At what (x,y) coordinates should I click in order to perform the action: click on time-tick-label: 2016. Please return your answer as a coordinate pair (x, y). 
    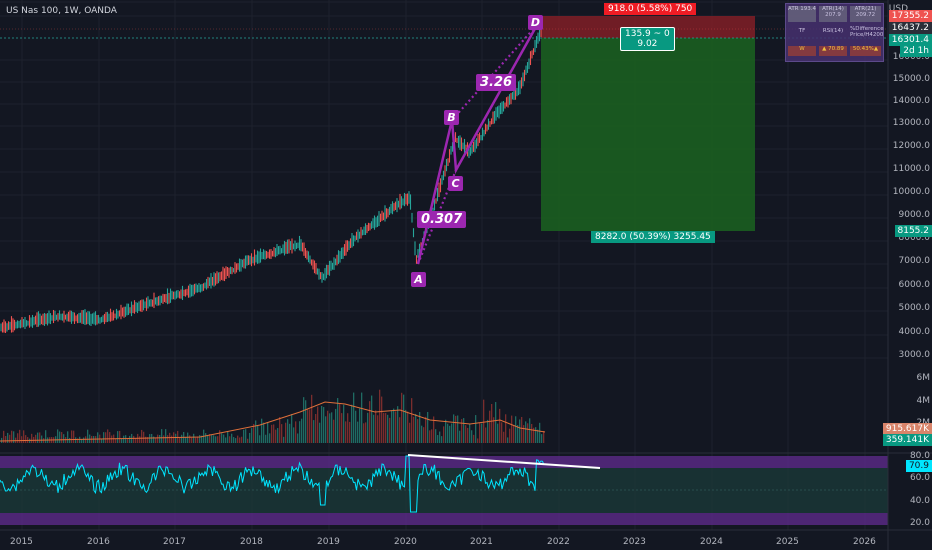
    Looking at the image, I should click on (98, 542).